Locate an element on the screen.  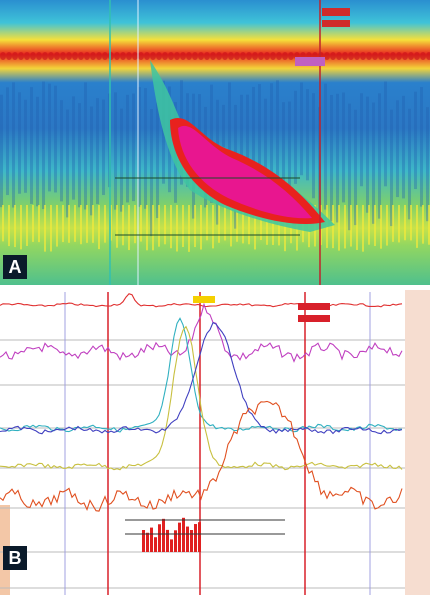
panel-label: B is located at coordinates (15, 558).